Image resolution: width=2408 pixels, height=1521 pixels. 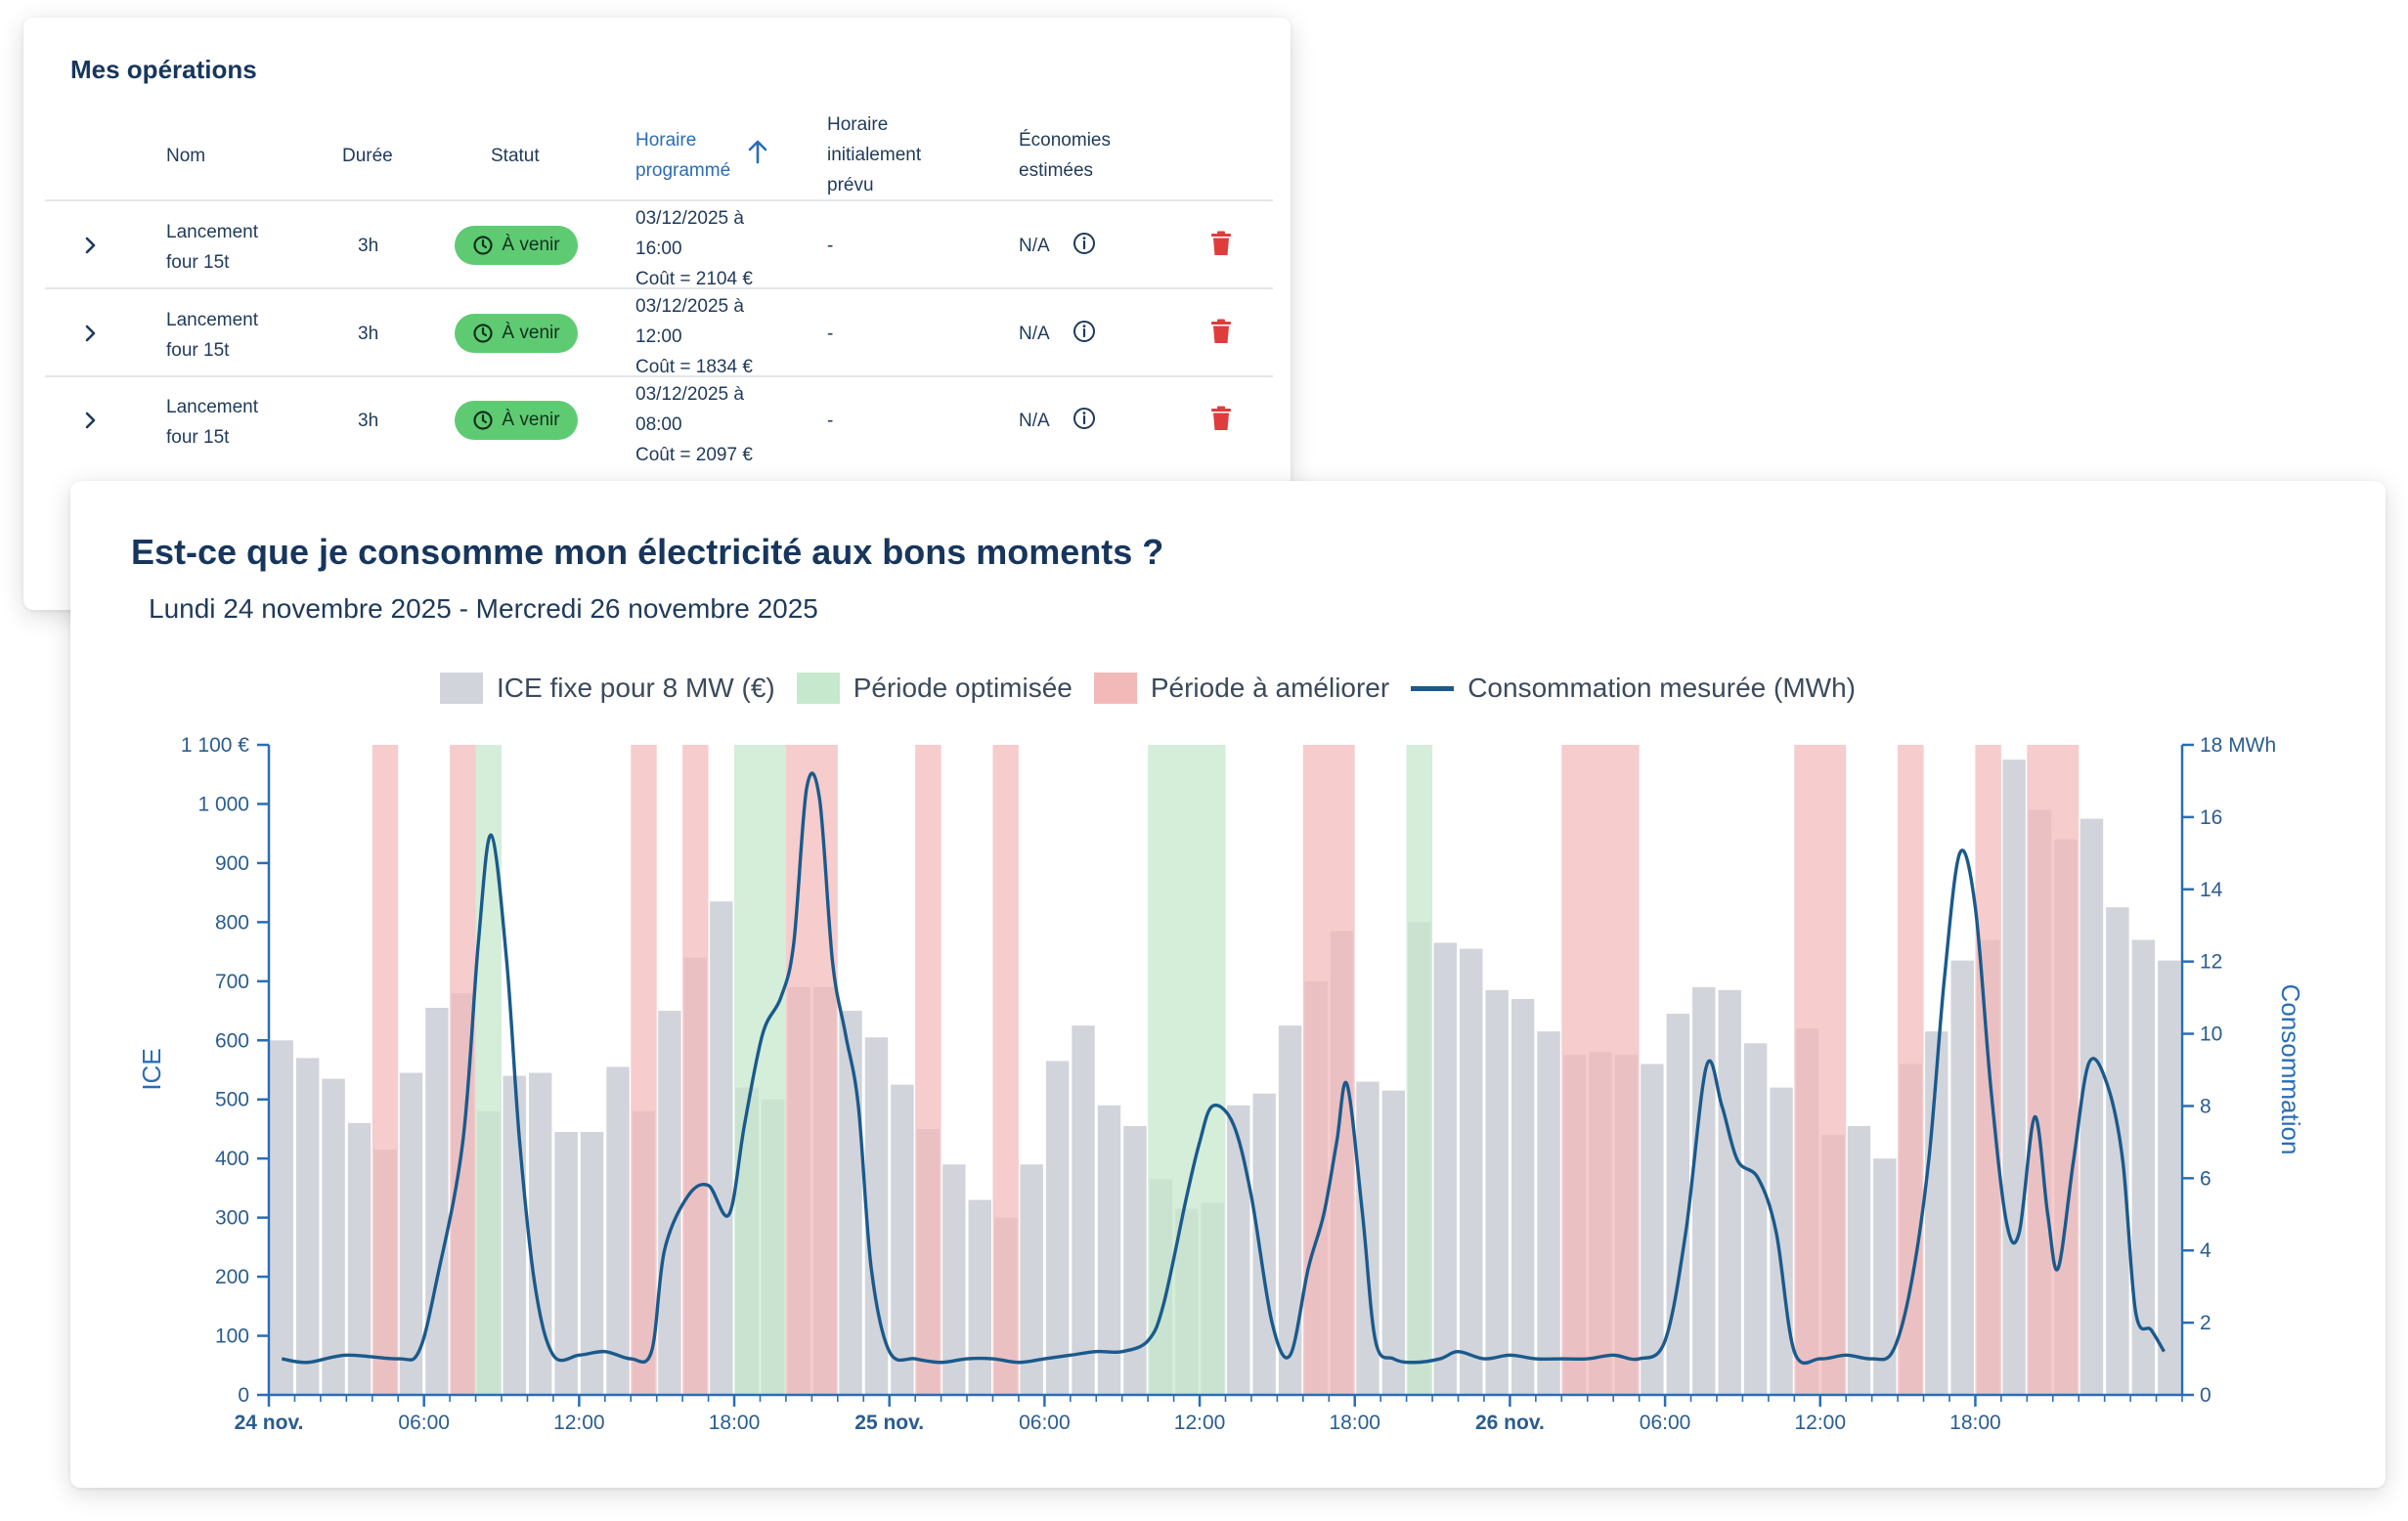 I want to click on legend-label-ice: ICE fixe pour 8 MW (€), so click(x=636, y=688).